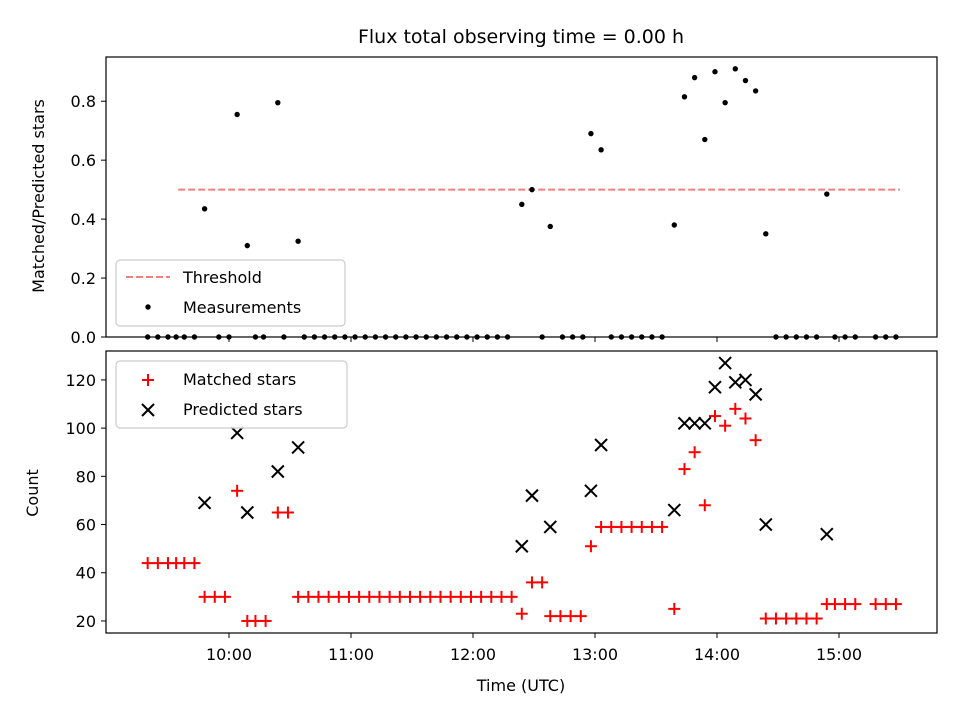 The height and width of the screenshot is (720, 960). What do you see at coordinates (148, 380) in the screenshot?
I see `matched-legend-marker` at bounding box center [148, 380].